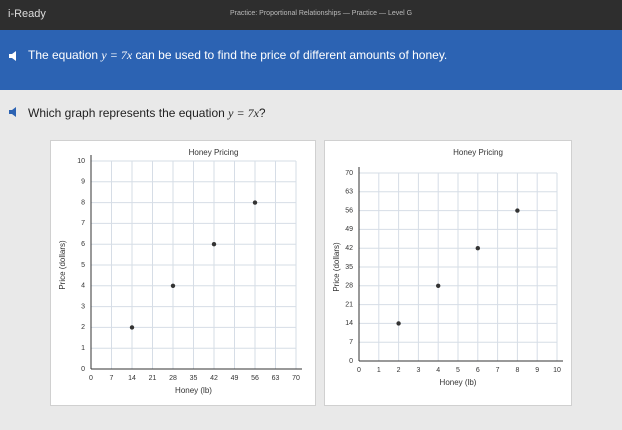  What do you see at coordinates (296, 378) in the screenshot?
I see `x-tick-label: 70` at bounding box center [296, 378].